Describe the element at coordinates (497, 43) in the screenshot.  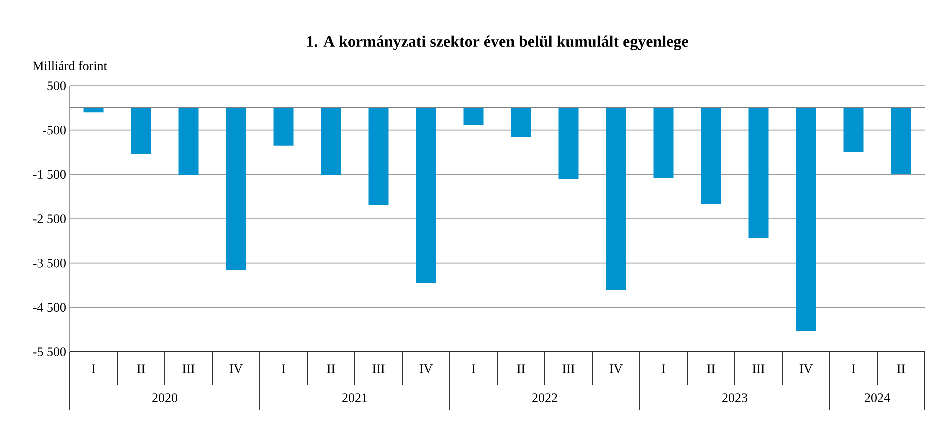
I see `chart-title: 1. A kormányzati szektor éven belül kumulált egyenlege` at that location.